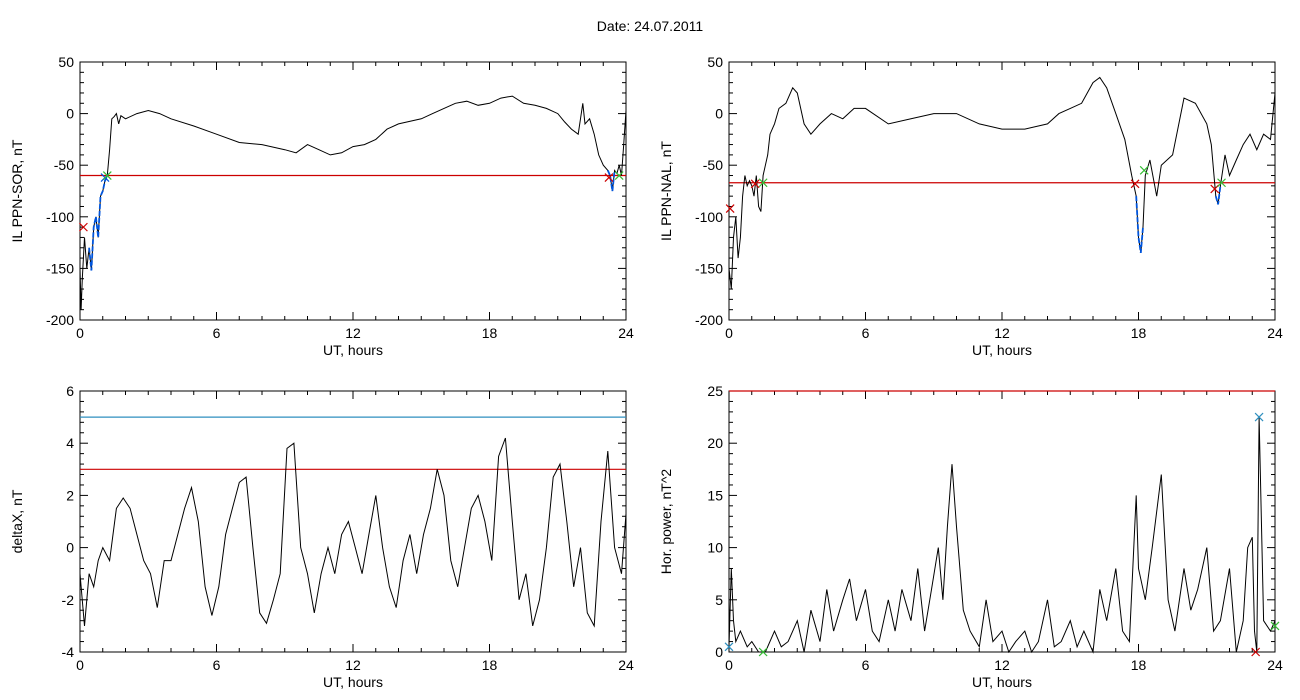 The image size is (1300, 700). Describe the element at coordinates (719, 600) in the screenshot. I see `y-tick-label: 5` at that location.